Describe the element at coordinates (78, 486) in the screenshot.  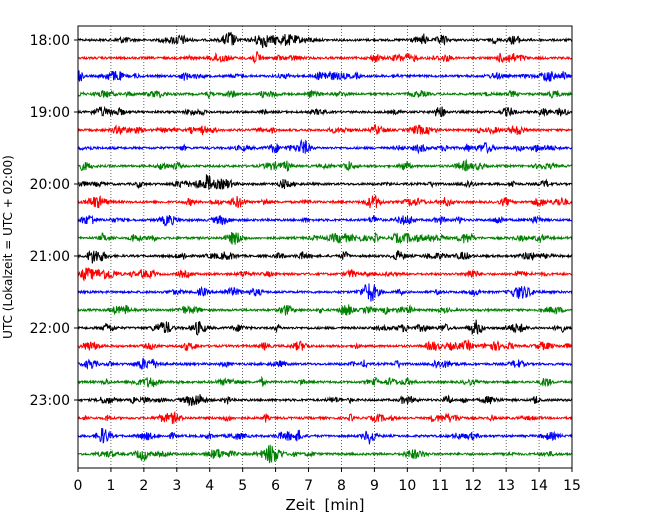
I see `x-tick-label: 0` at that location.